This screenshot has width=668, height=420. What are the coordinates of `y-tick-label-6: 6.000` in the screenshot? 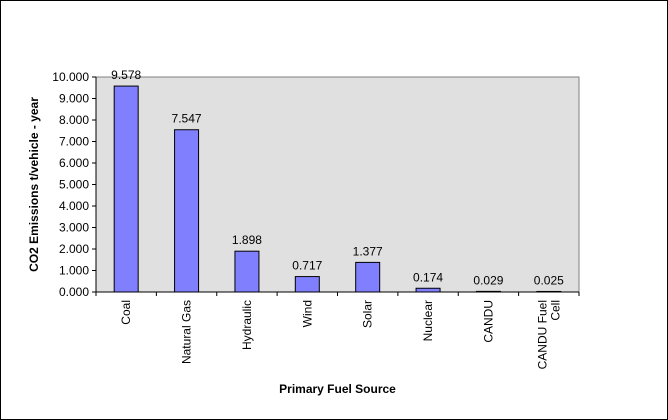 It's located at (74, 163).